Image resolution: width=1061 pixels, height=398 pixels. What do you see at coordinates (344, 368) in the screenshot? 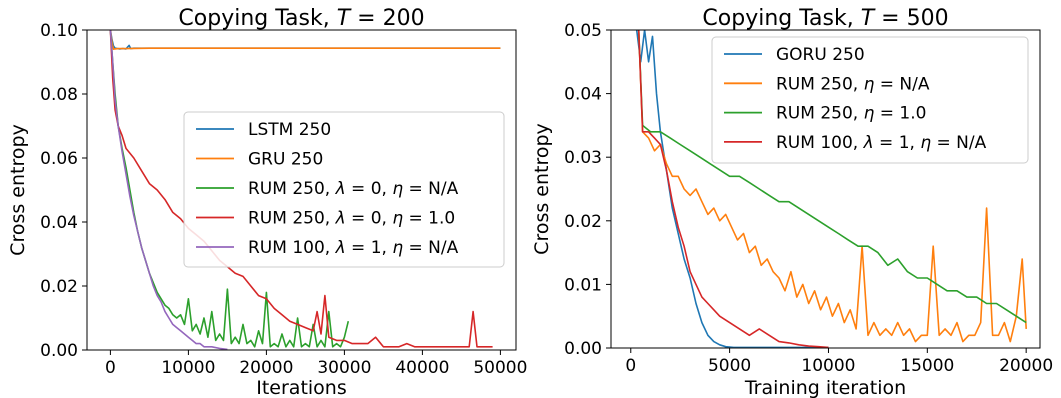
I see `x-tick-label: 30000` at bounding box center [344, 368].